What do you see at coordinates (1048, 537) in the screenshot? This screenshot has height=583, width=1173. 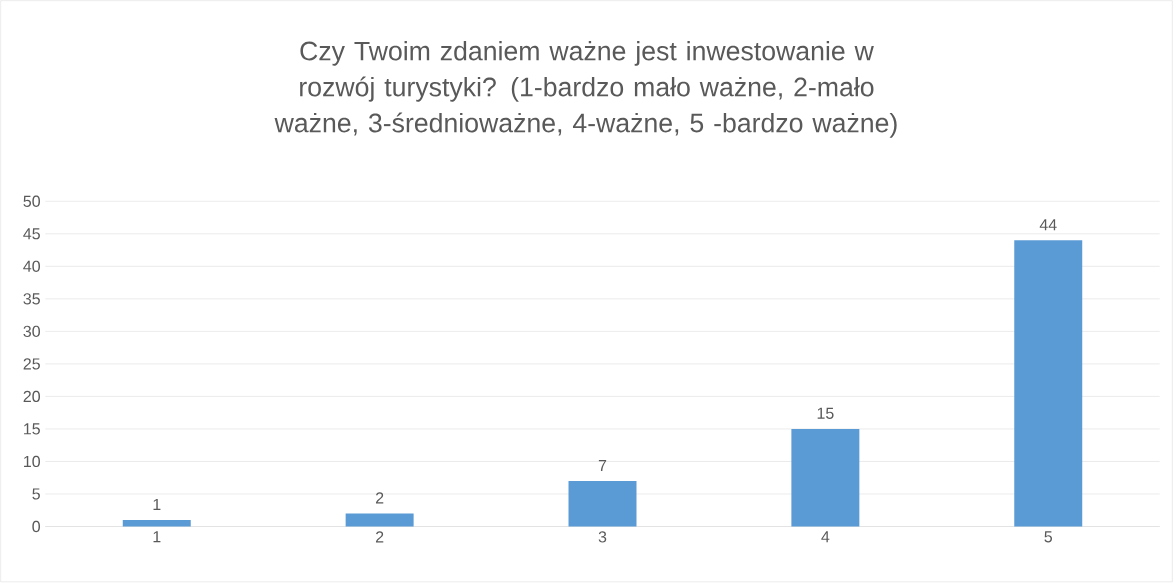 I see `x-tick-label: 5` at bounding box center [1048, 537].